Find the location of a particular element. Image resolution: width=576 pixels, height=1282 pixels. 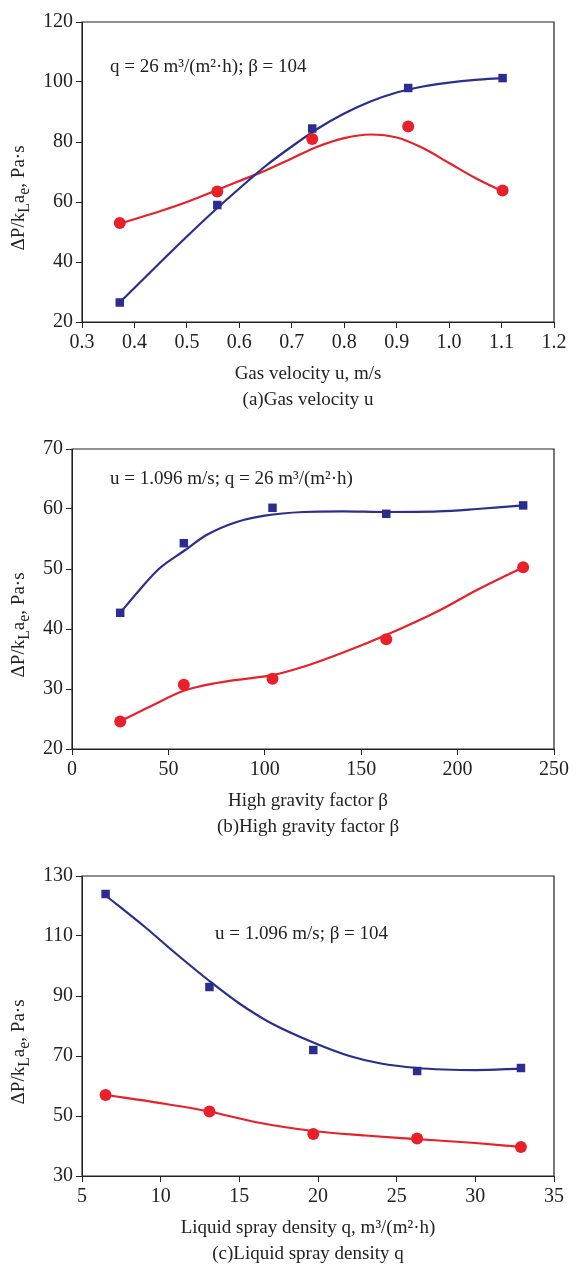

x-tick-label: 10 is located at coordinates (160, 1195).